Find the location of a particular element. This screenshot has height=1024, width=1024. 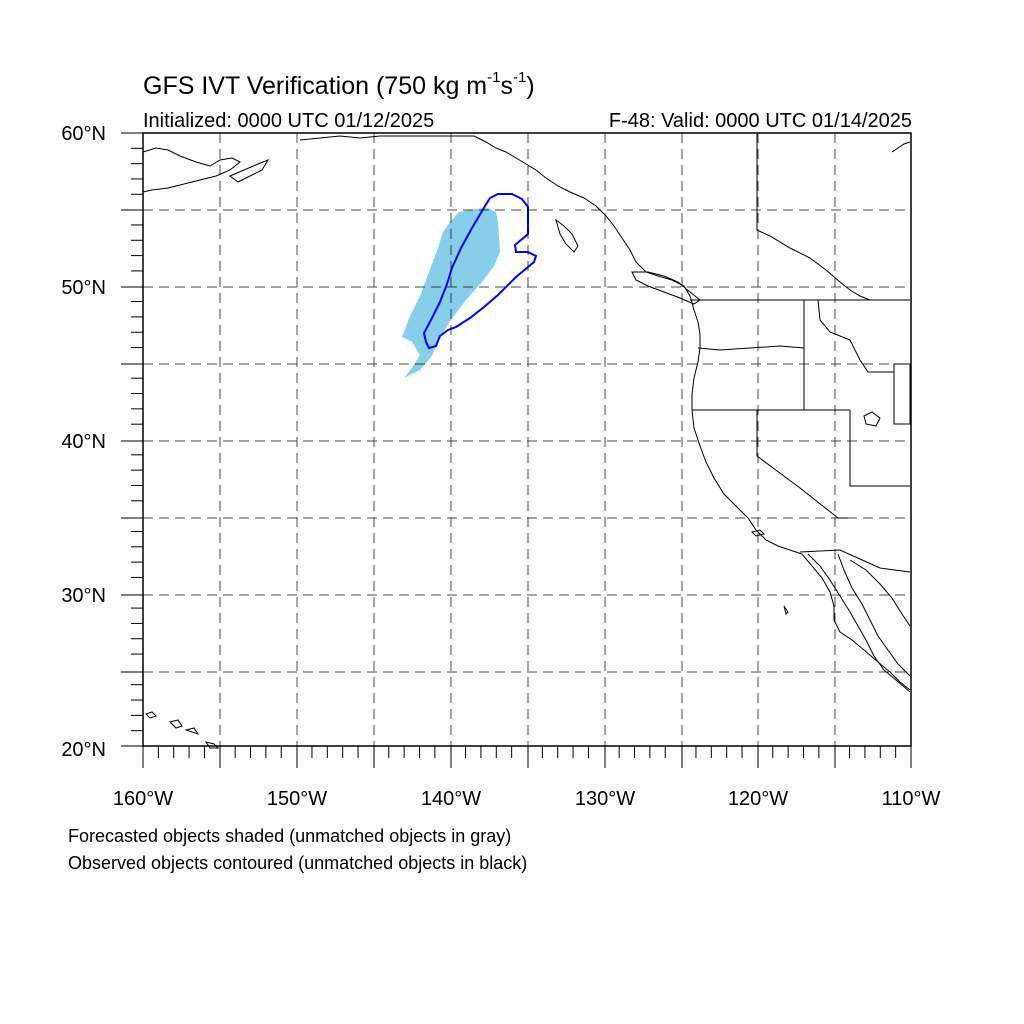

lat-label-50: 50°N is located at coordinates (83, 288).